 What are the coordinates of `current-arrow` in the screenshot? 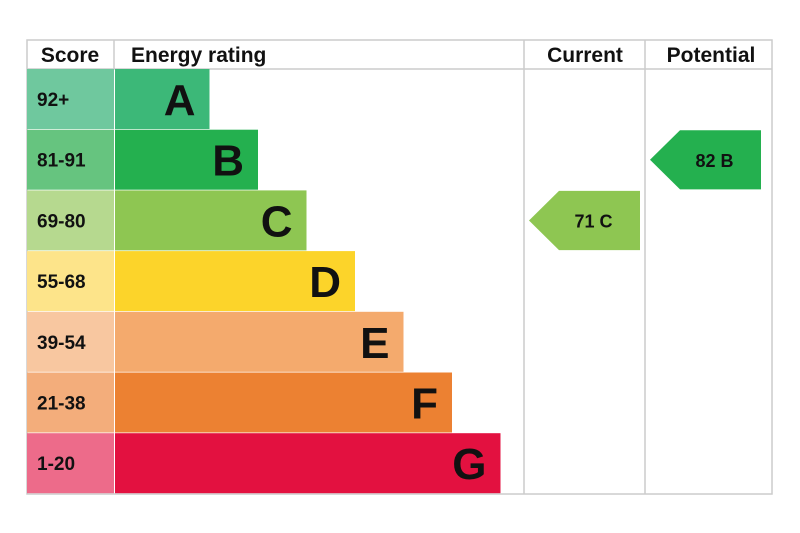 It's located at (584, 220).